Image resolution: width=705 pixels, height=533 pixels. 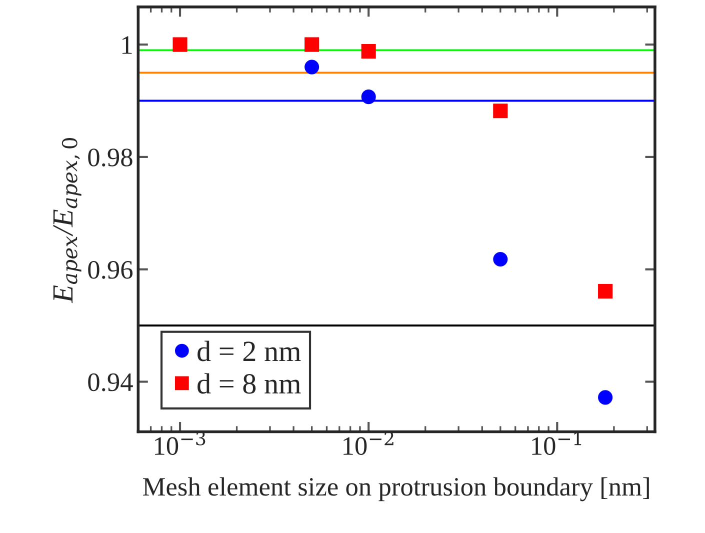 What do you see at coordinates (396, 489) in the screenshot?
I see `x-axis-title: Mesh element size on protrusion boundary [nm]` at bounding box center [396, 489].